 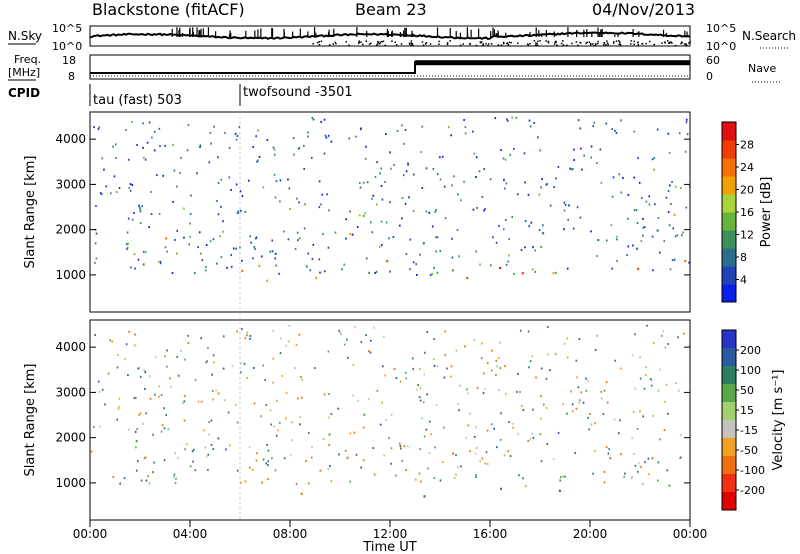 I want to click on x-tick-label: 16:00, so click(x=490, y=534).